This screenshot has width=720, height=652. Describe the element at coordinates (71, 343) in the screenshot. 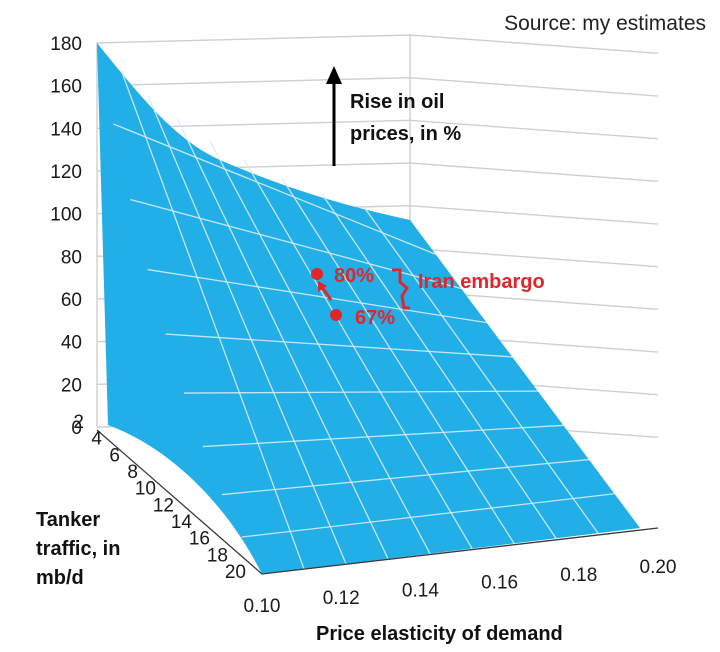

I see `z-tick-label: 40` at that location.